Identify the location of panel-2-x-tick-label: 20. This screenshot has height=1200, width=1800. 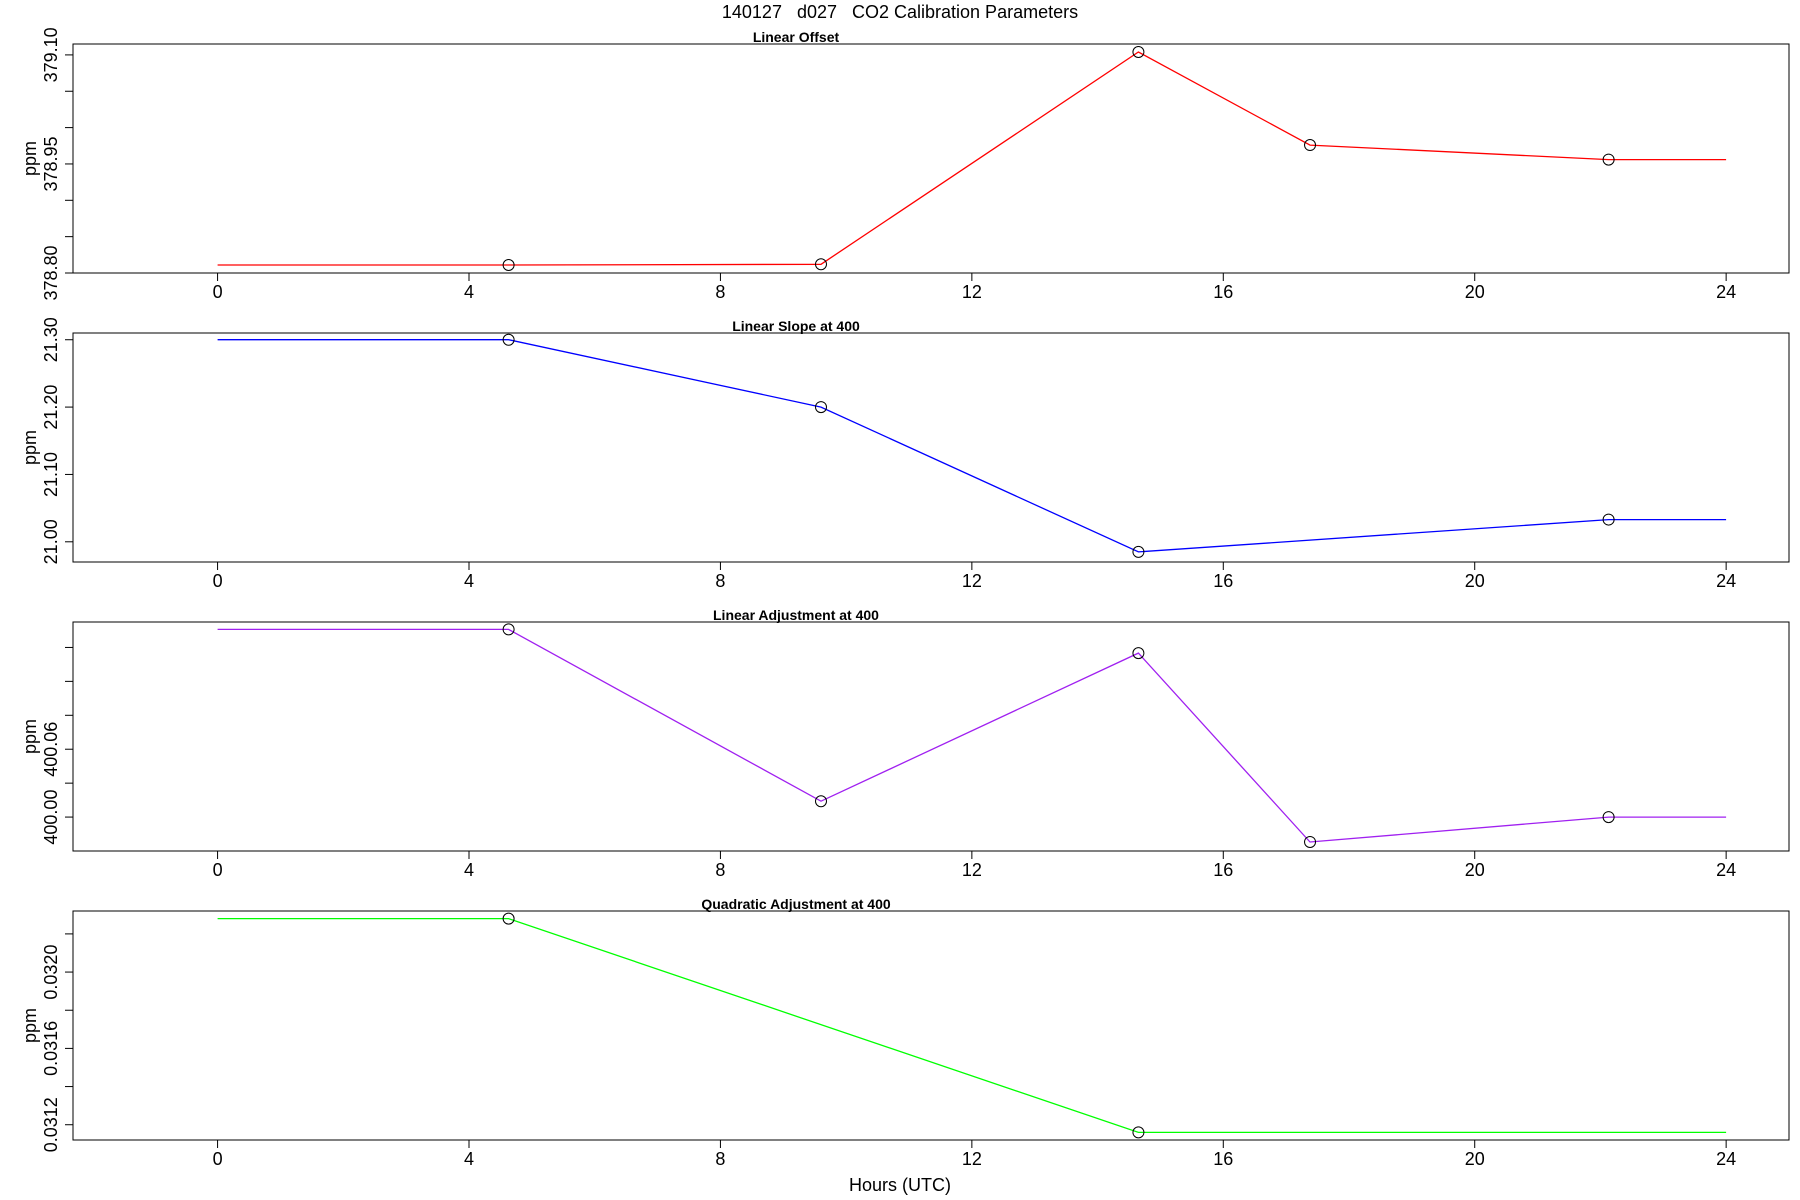
(1475, 581).